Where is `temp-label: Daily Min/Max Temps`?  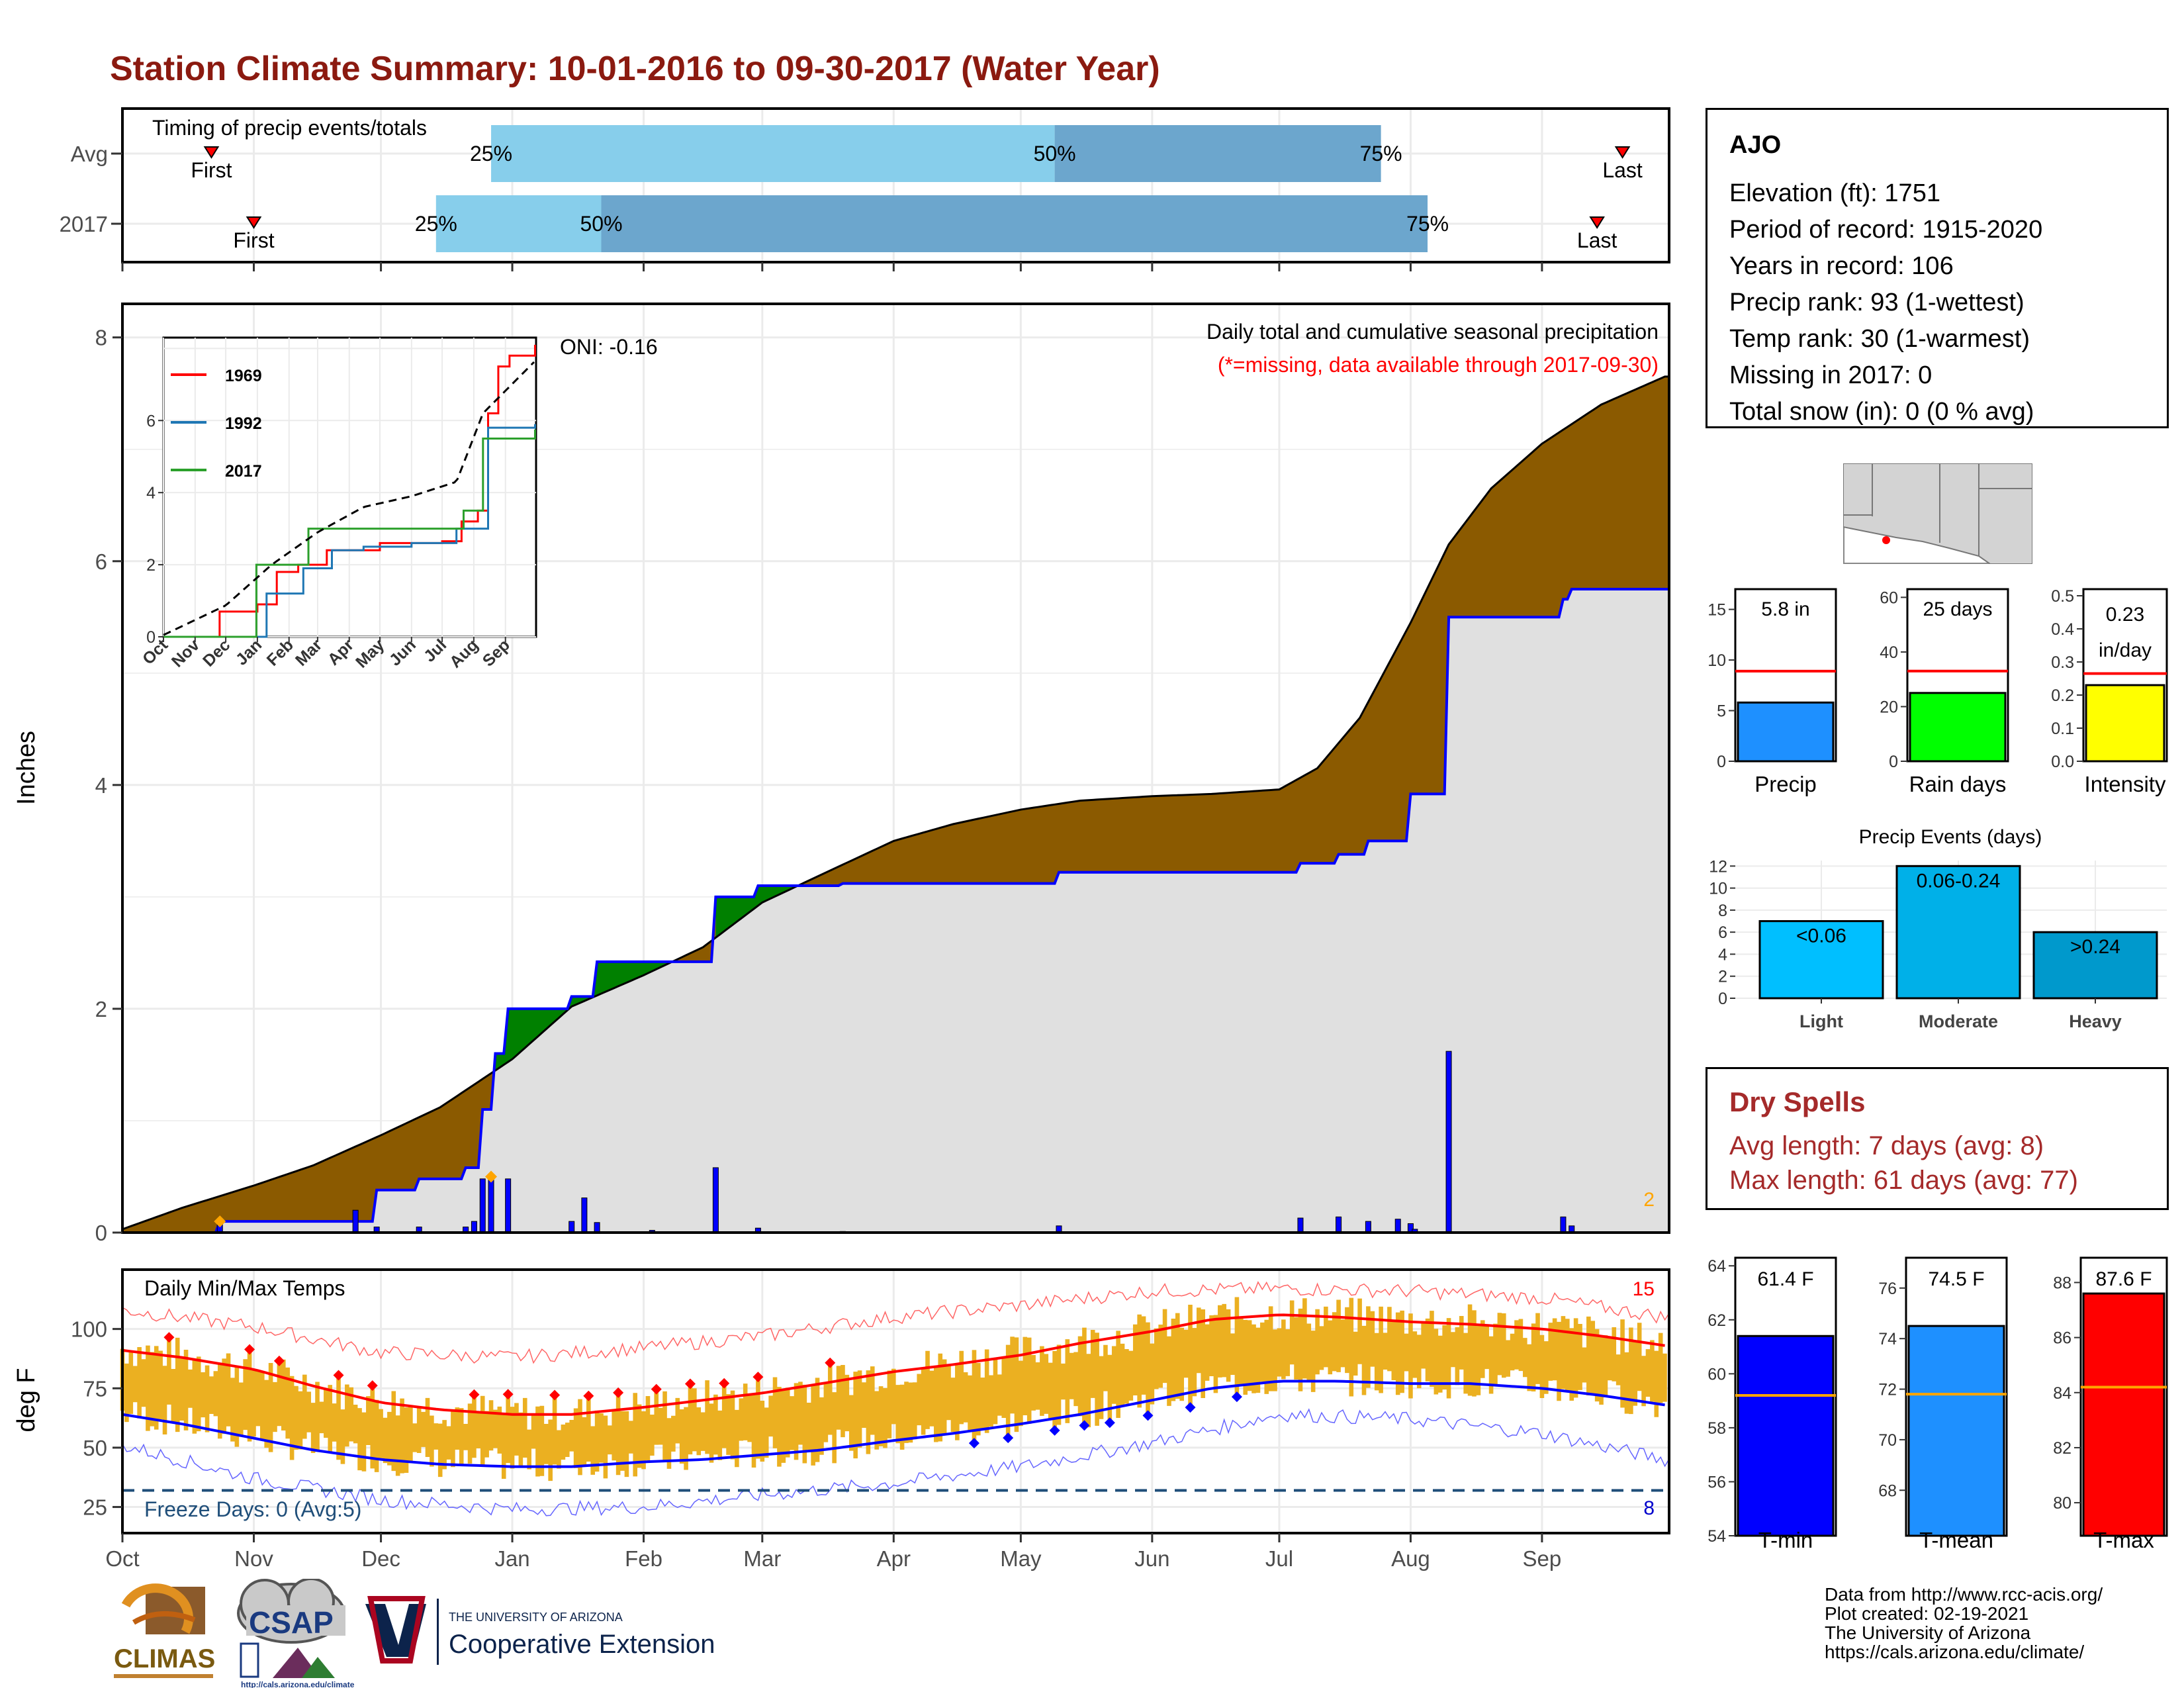 temp-label: Daily Min/Max Temps is located at coordinates (245, 1288).